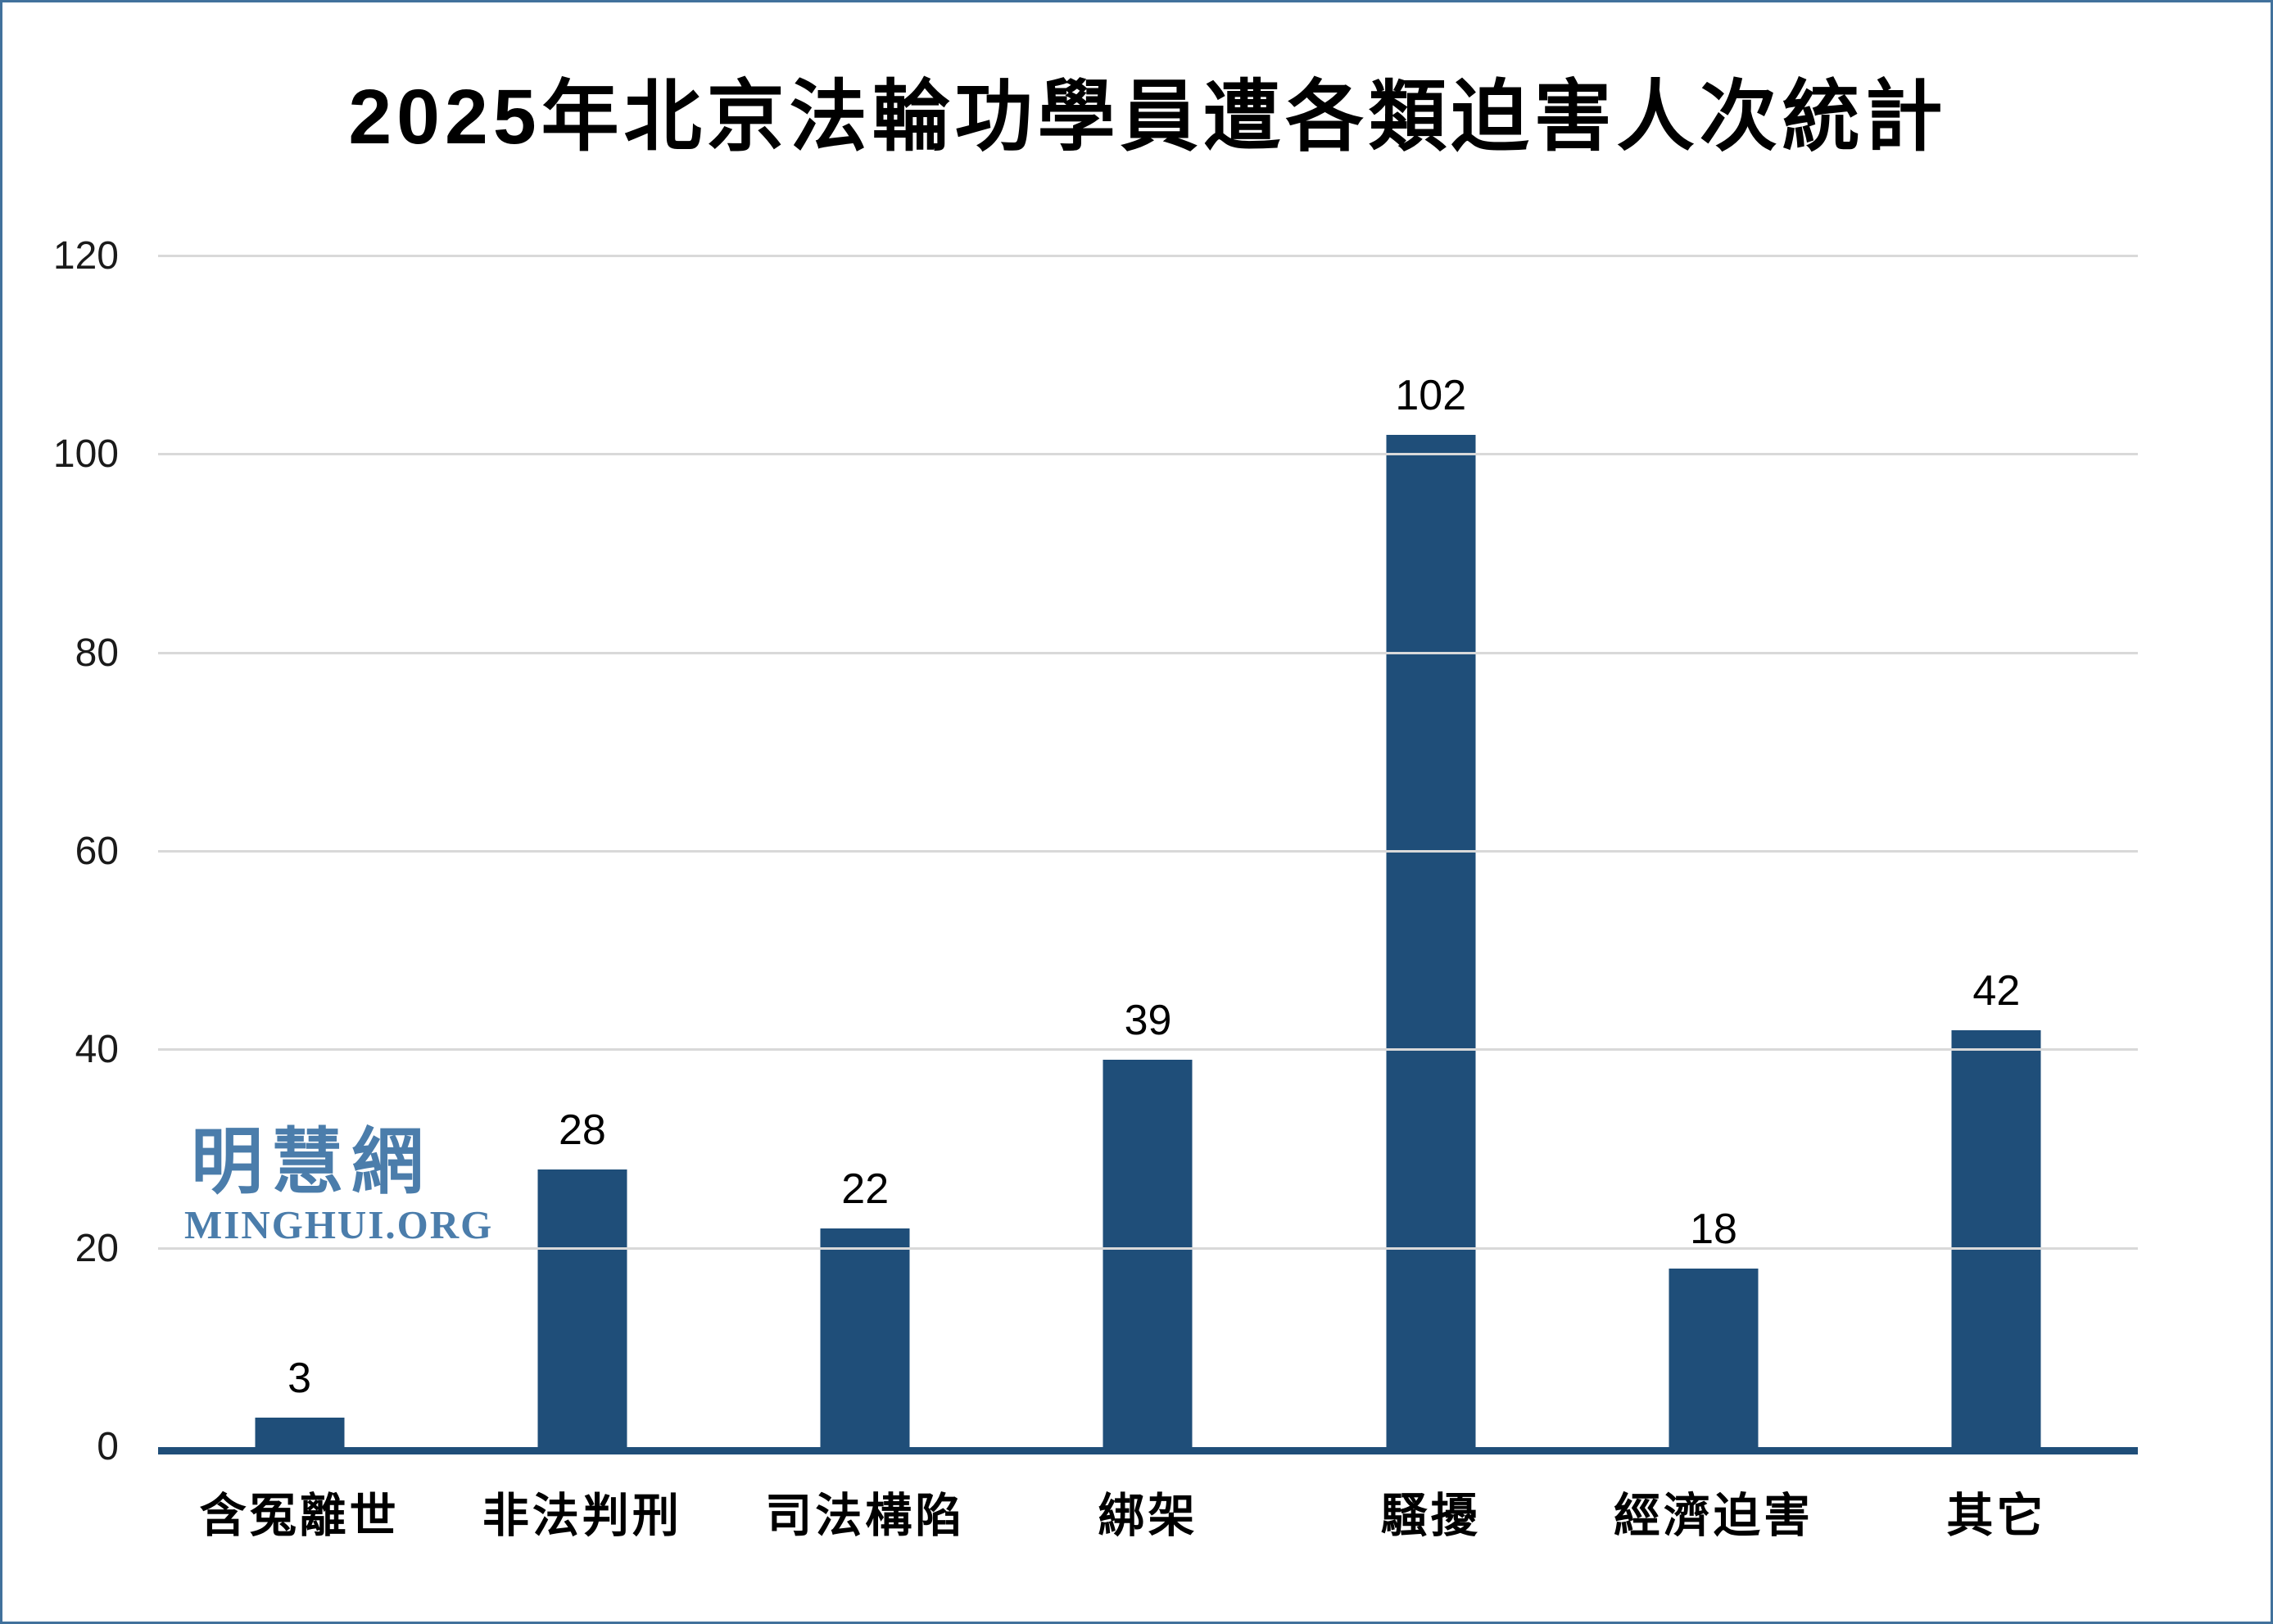 The width and height of the screenshot is (2273, 1624). Describe the element at coordinates (1996, 1516) in the screenshot. I see `x-axis-category-label: 其它` at that location.